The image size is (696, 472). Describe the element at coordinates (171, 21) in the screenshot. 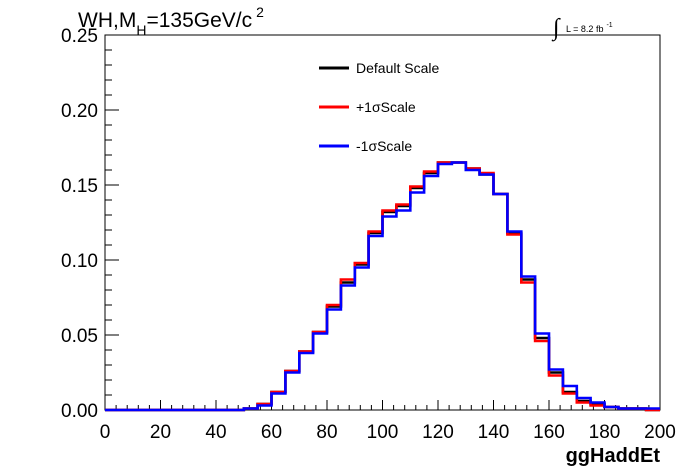

I see `chart-title: WH,MH=135GeV/c 2` at that location.